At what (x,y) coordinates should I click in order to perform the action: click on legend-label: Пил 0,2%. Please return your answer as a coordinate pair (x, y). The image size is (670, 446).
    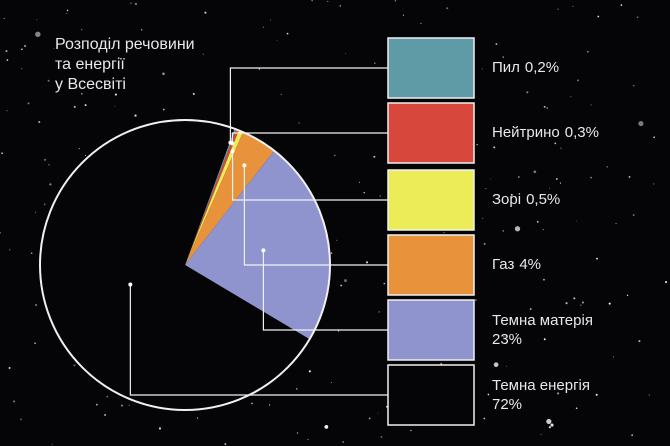
    Looking at the image, I should click on (525, 67).